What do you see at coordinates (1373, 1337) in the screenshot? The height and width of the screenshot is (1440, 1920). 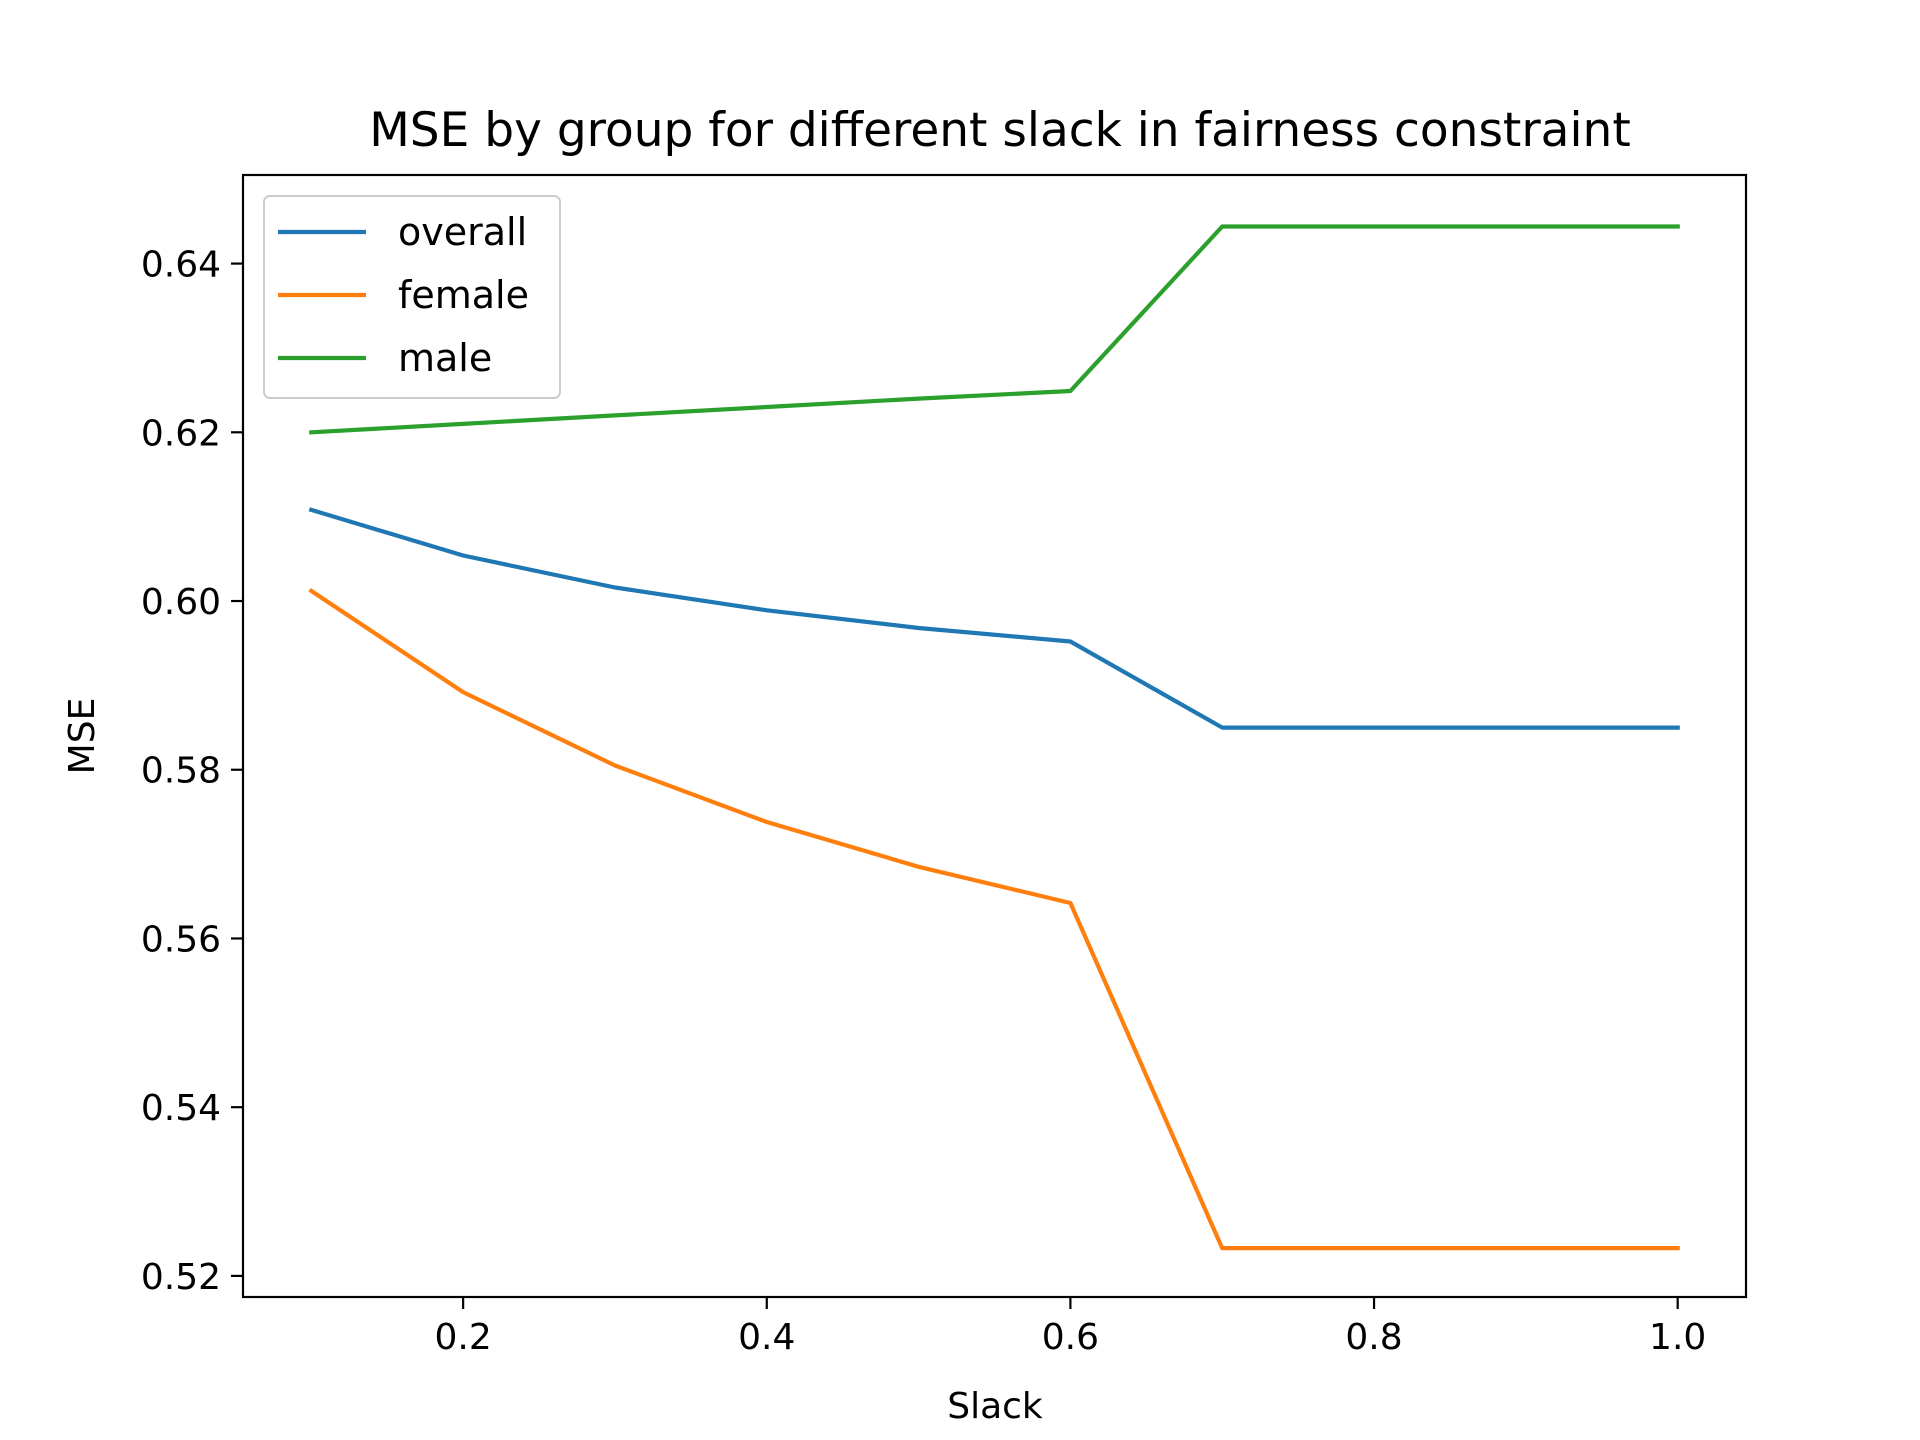 I see `x-tick-label: 0.8` at bounding box center [1373, 1337].